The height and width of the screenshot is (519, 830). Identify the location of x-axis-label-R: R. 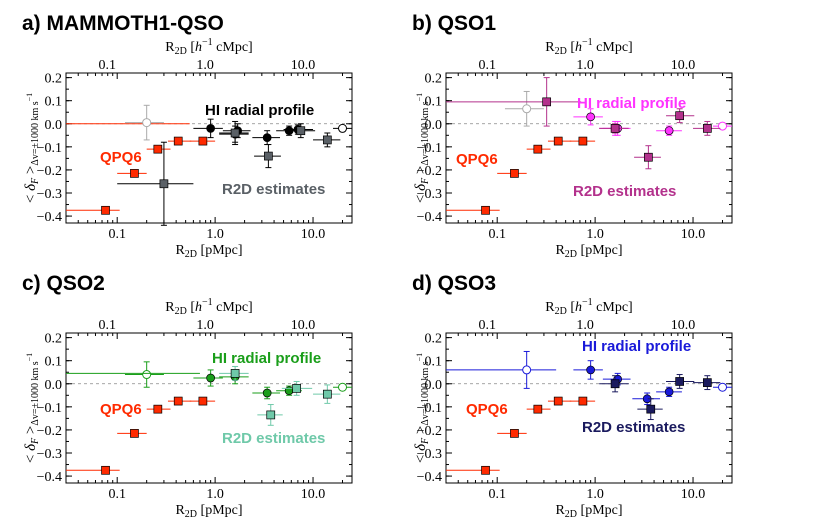
(560, 250).